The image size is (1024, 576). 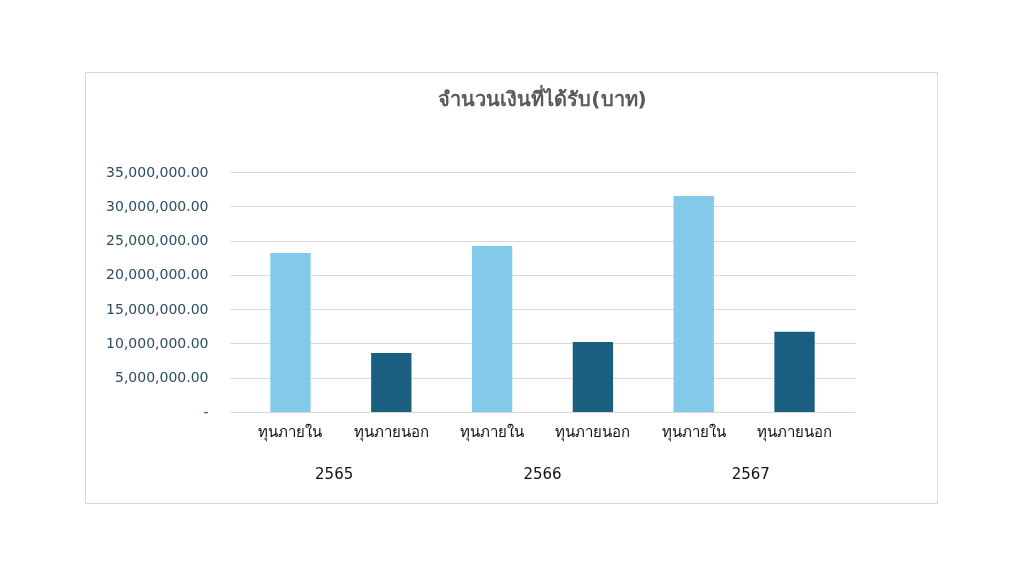 I want to click on series-label: ทุนภายนอก, so click(x=391, y=432).